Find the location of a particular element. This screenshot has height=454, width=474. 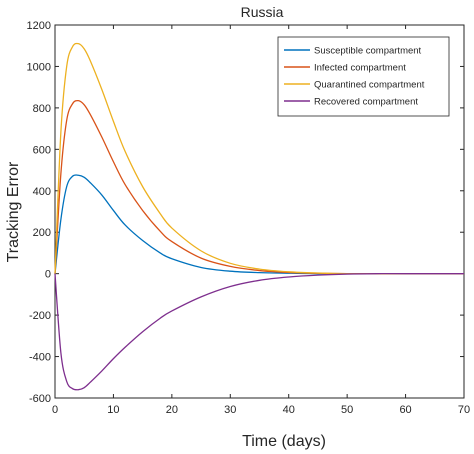

y-tick-label: 1000 is located at coordinates (39, 67).